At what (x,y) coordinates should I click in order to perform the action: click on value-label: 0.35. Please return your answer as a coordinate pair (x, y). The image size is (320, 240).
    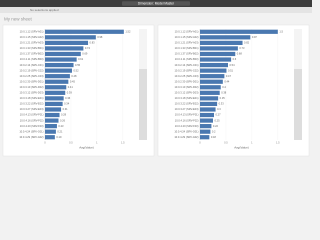
    Looking at the image, I should click on (223, 98).